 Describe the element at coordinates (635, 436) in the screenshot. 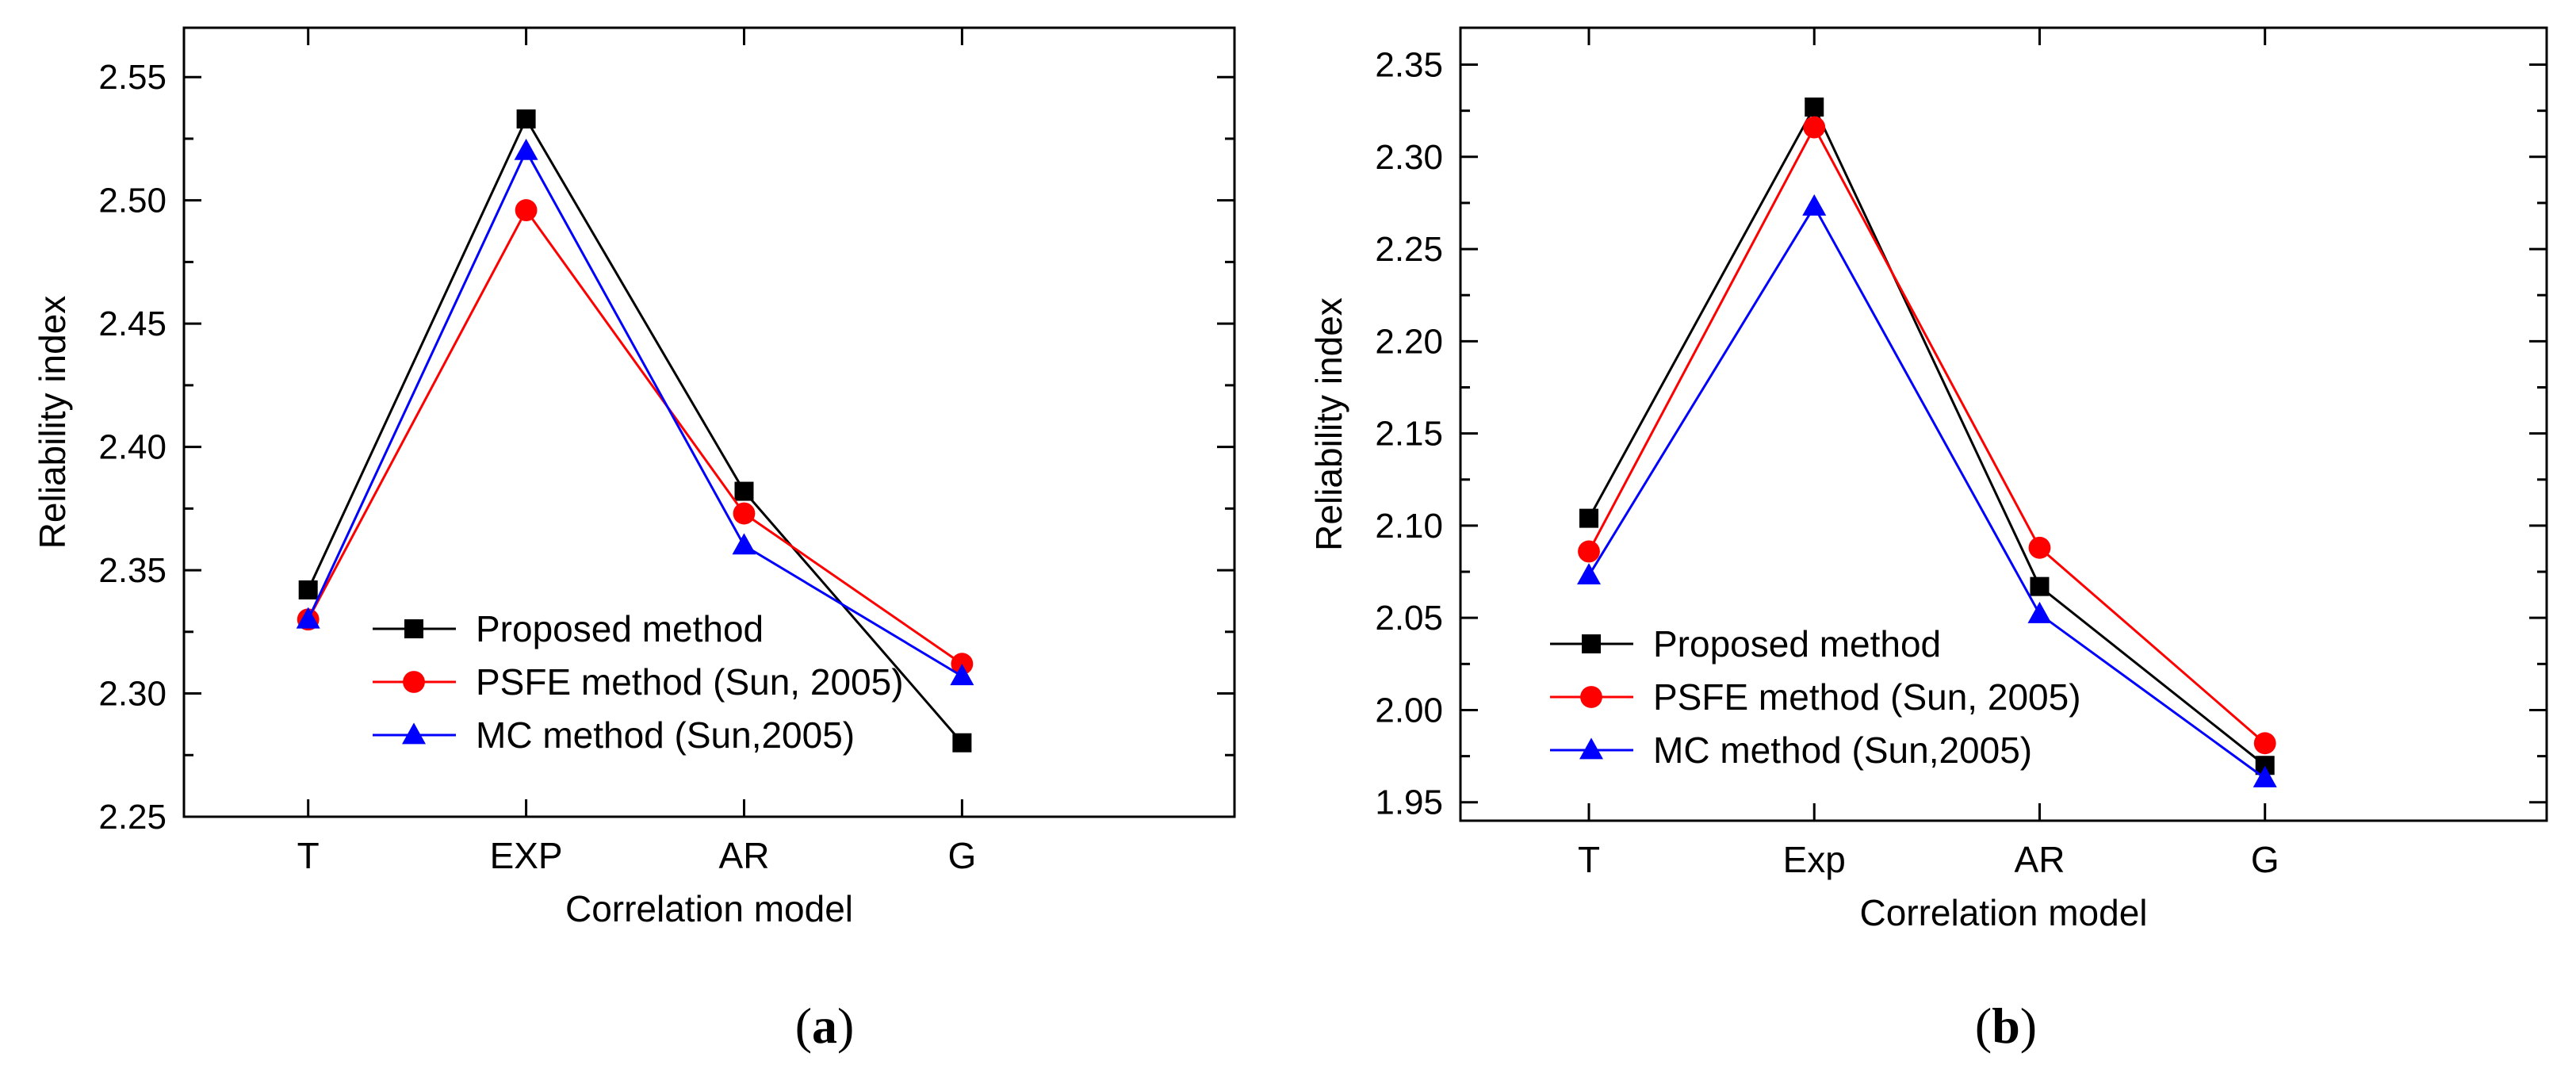

I see `series-line-circle` at that location.